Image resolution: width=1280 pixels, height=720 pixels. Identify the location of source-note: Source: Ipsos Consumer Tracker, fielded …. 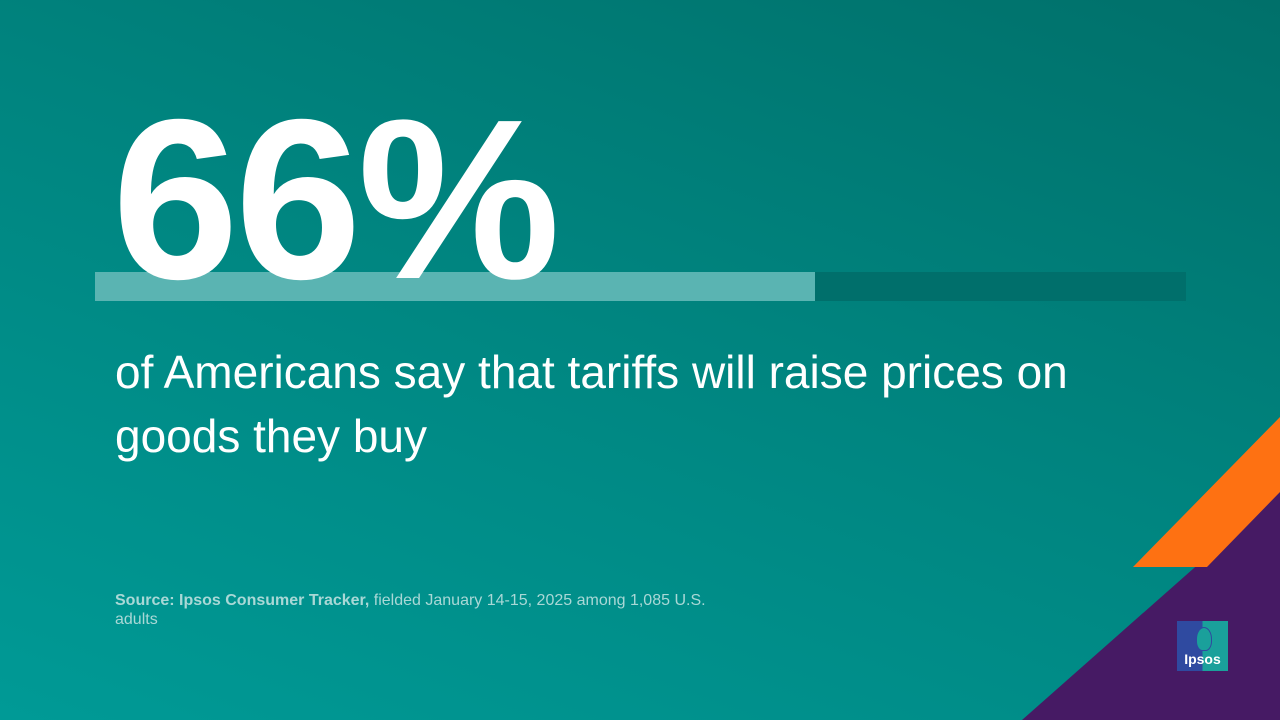
(425, 610).